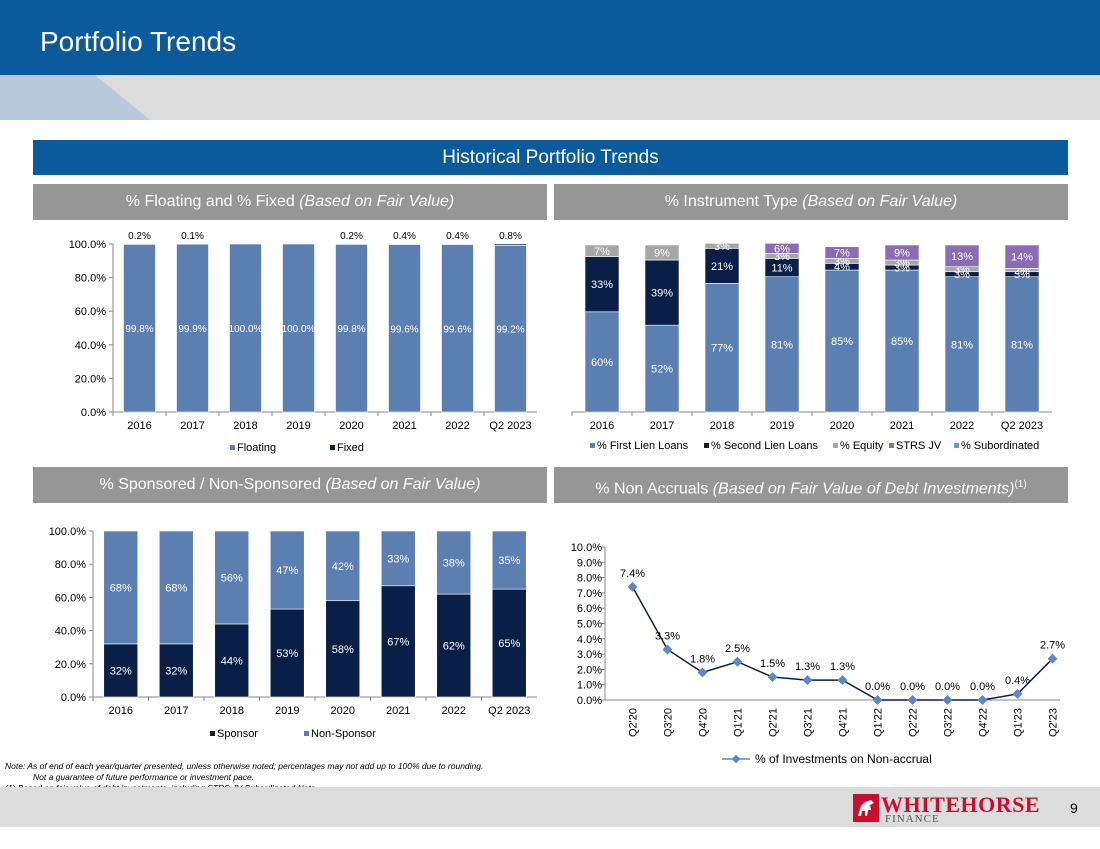 The width and height of the screenshot is (1100, 849). Describe the element at coordinates (949, 722) in the screenshot. I see `x-tick-label: Q3'22` at that location.